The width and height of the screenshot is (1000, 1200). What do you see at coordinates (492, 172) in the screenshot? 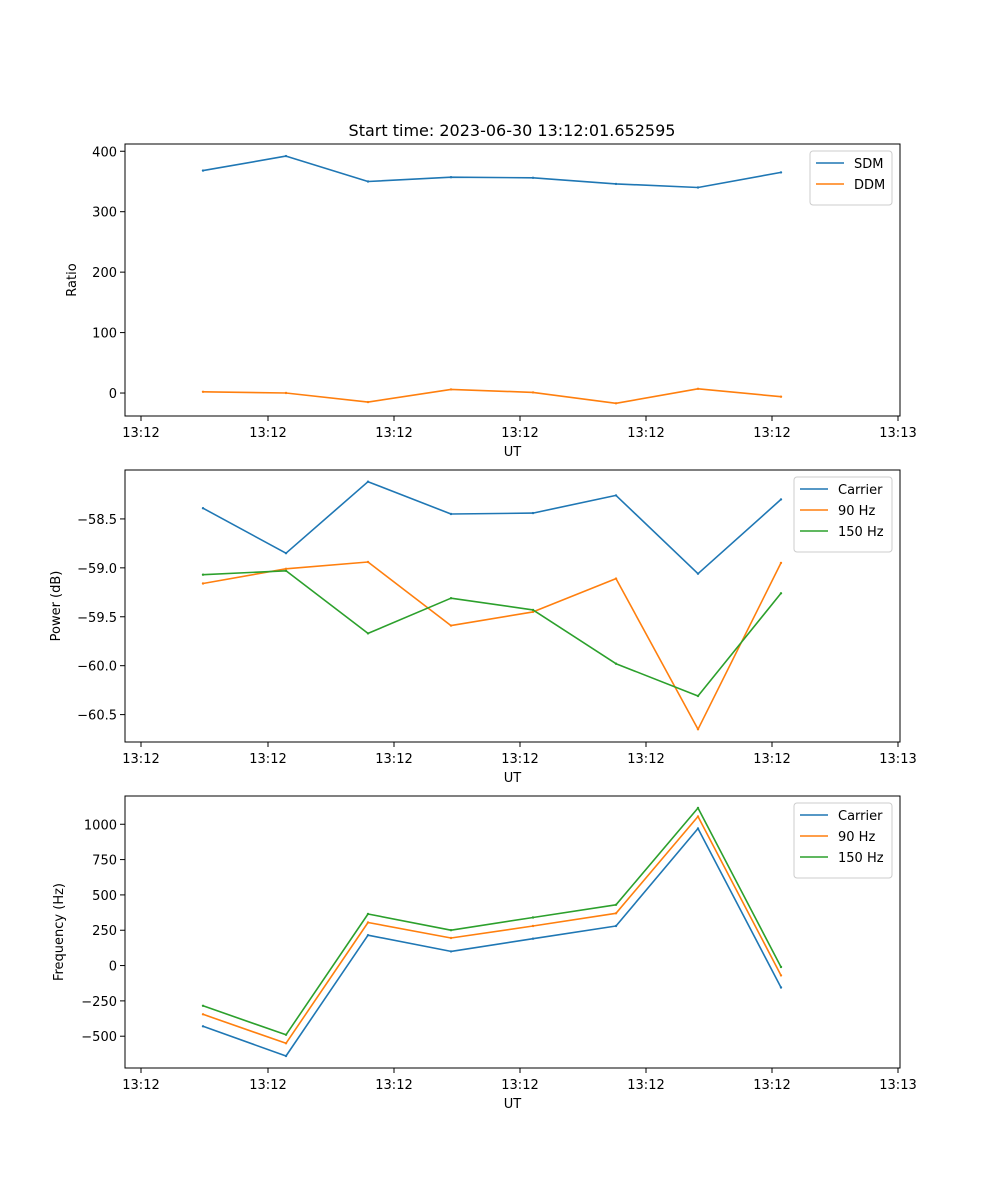
I see `series-line-sdm` at bounding box center [492, 172].